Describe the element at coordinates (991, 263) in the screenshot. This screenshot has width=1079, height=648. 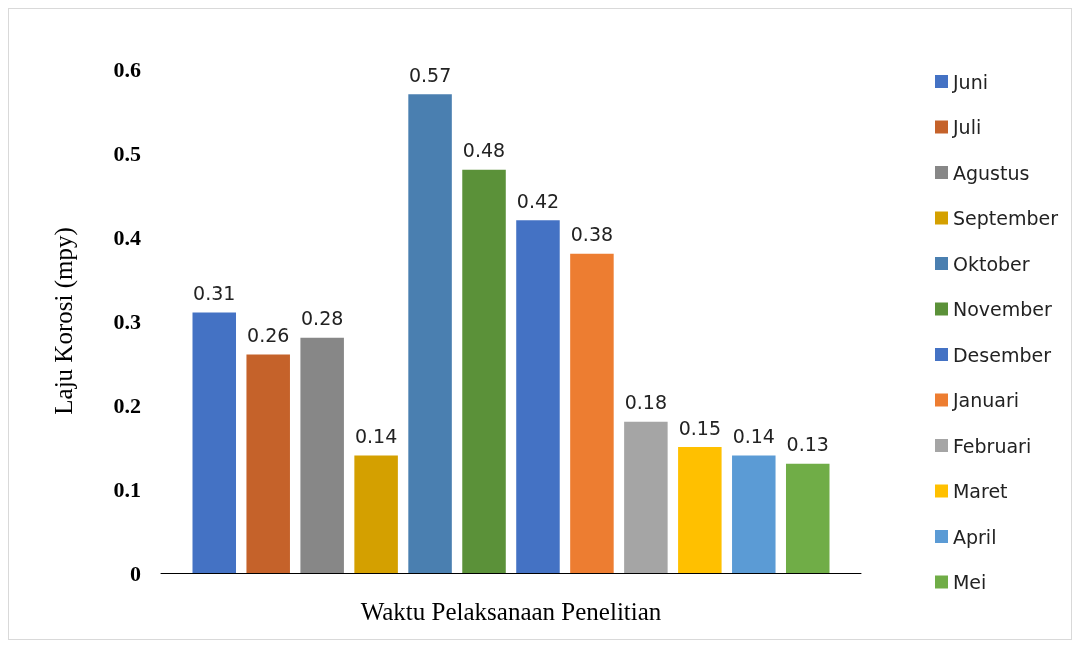
I see `legend-label: Oktober` at that location.